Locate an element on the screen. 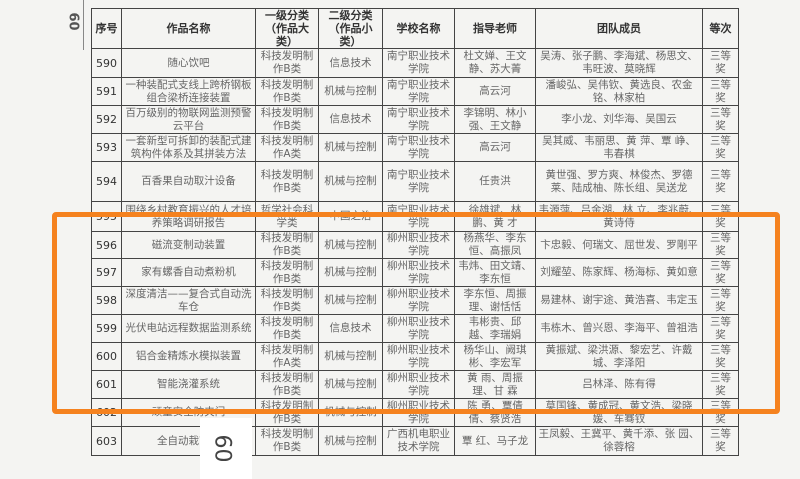  cell-school: 广西机电职业技术学院 is located at coordinates (418, 441).